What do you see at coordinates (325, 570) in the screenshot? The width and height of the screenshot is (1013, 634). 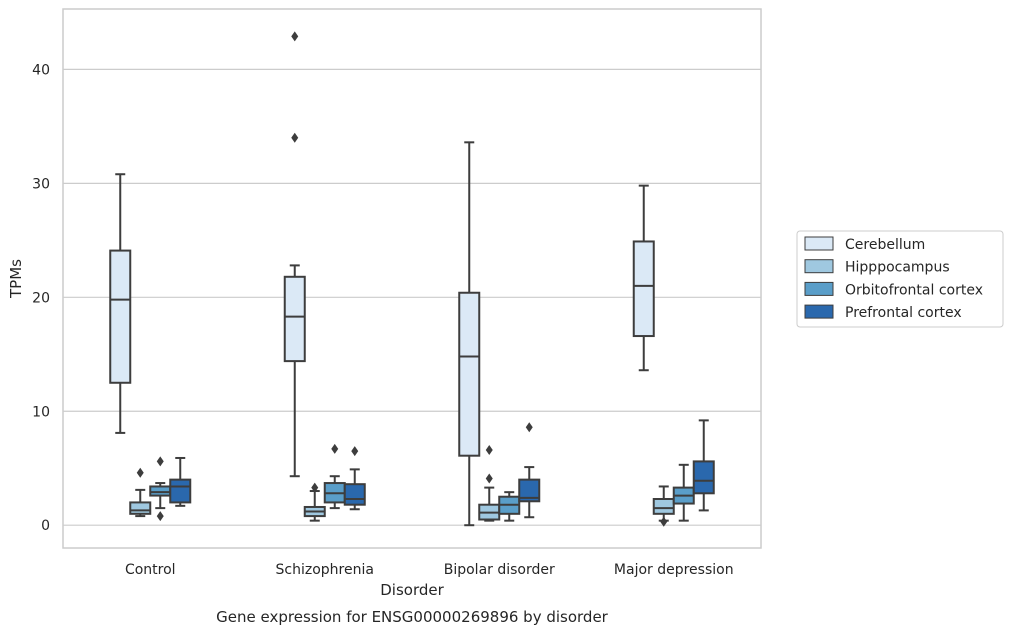 I see `x-tick-label: Schizophrenia` at bounding box center [325, 570].